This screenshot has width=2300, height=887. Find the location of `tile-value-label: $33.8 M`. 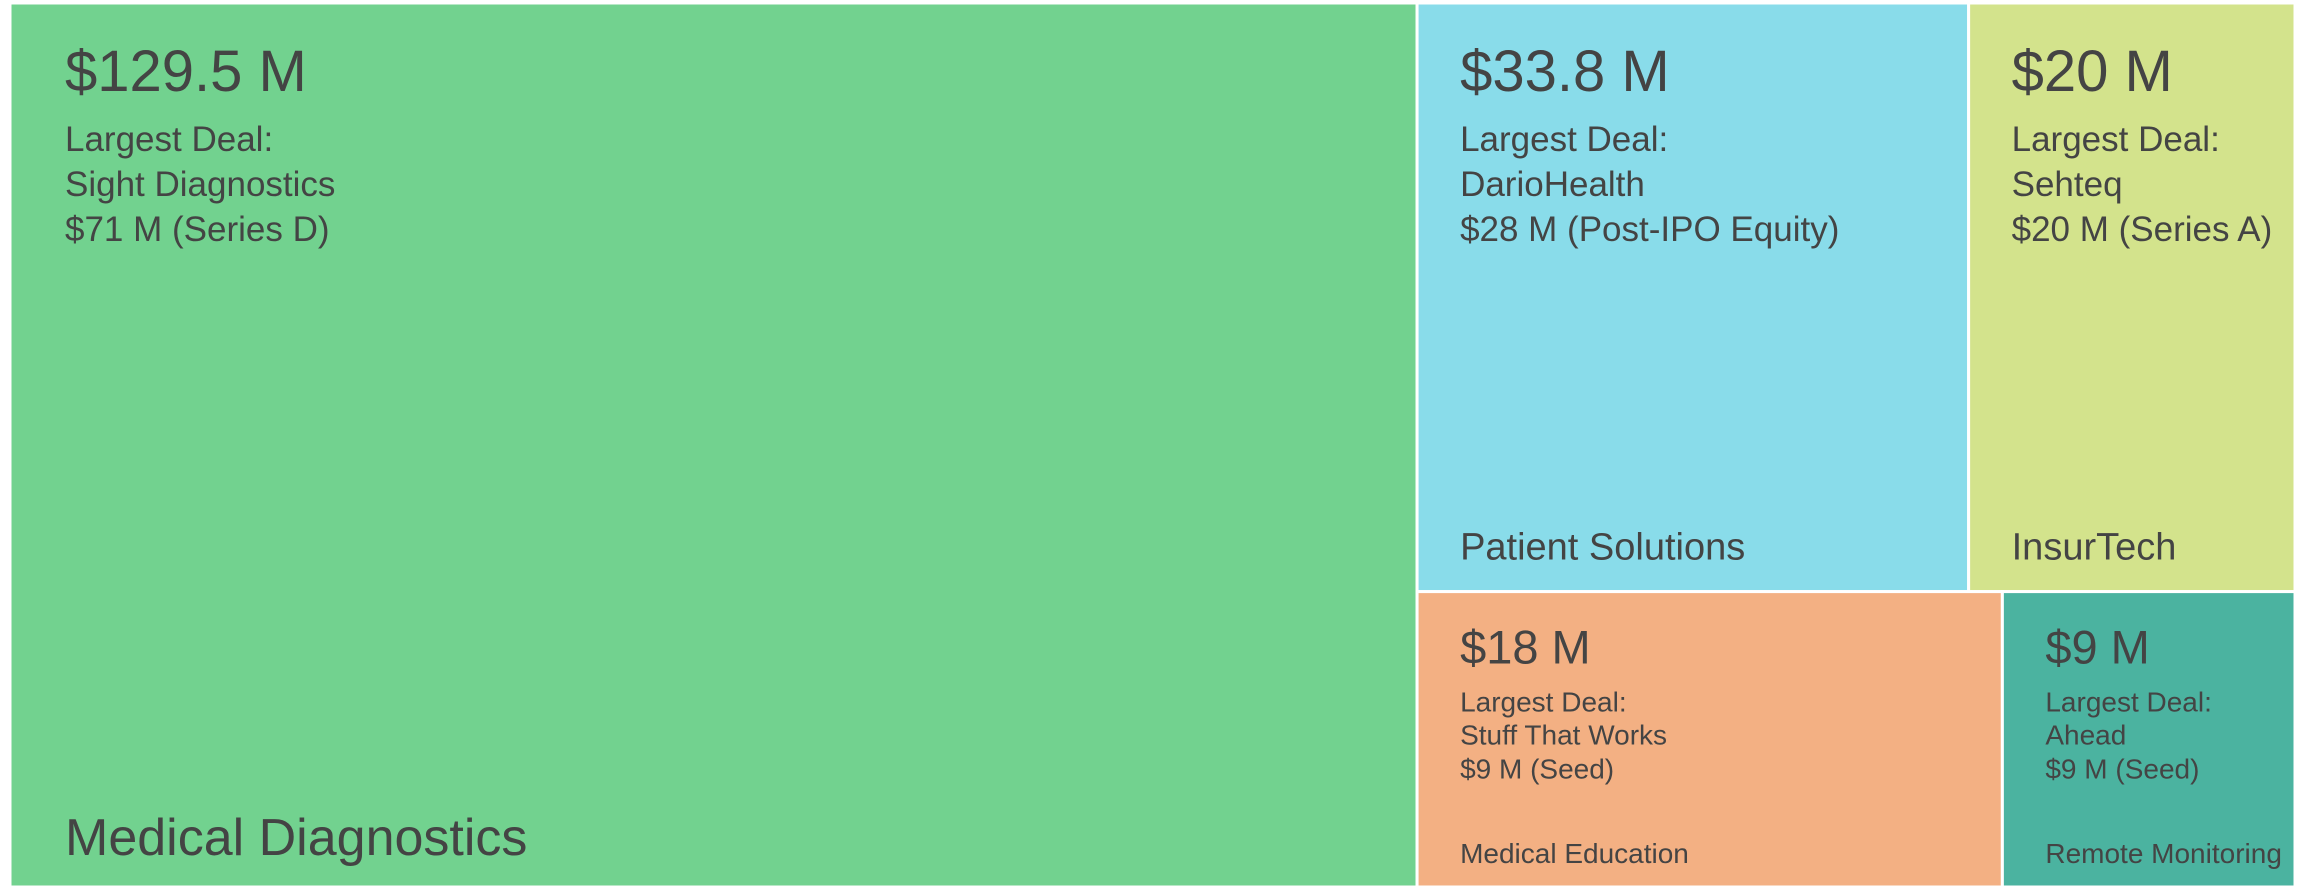

tile-value-label: $33.8 M is located at coordinates (1565, 71).